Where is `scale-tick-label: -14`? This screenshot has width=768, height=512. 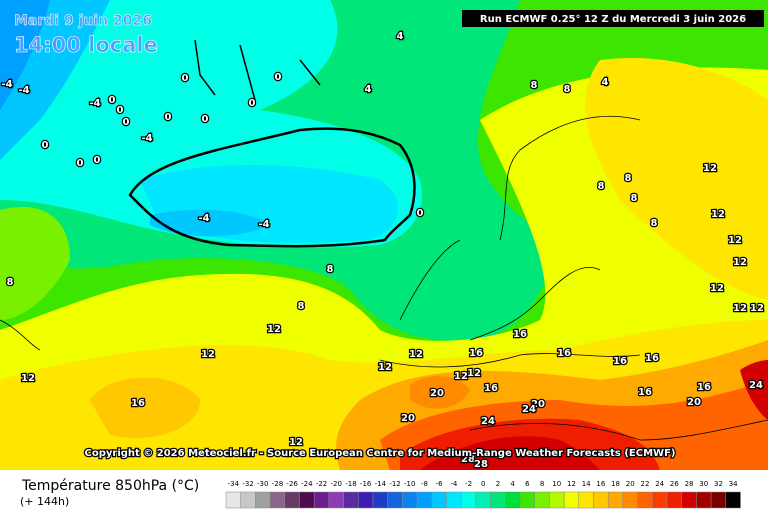
scale-tick-label: -14 is located at coordinates (381, 484).